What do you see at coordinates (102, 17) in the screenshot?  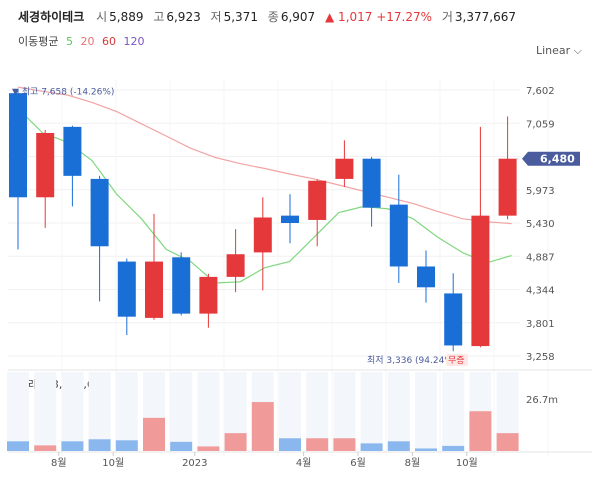 I see `open-label: 시` at bounding box center [102, 17].